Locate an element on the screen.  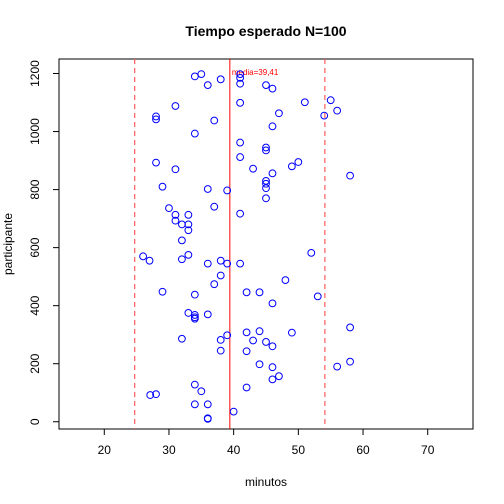
y-tick-label: 800 is located at coordinates (35, 189).